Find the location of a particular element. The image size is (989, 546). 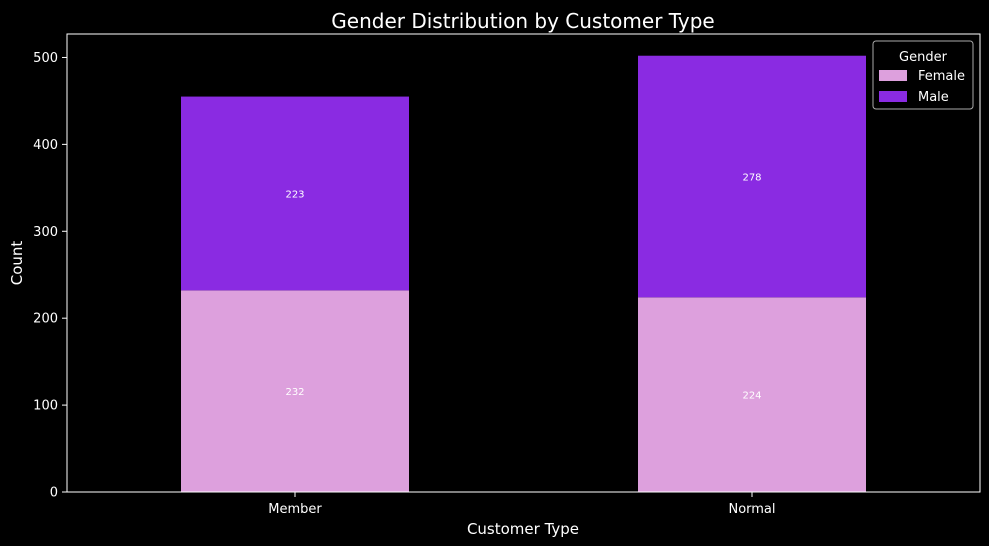

legend-items: Female Male is located at coordinates (922, 87).